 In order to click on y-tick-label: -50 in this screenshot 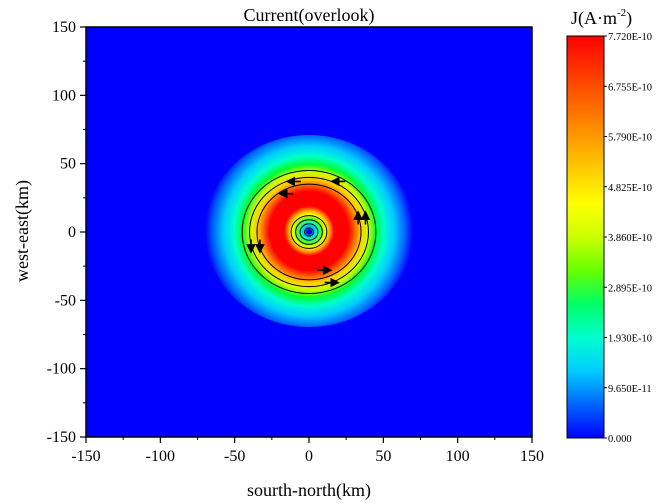, I will do `click(65, 300)`.